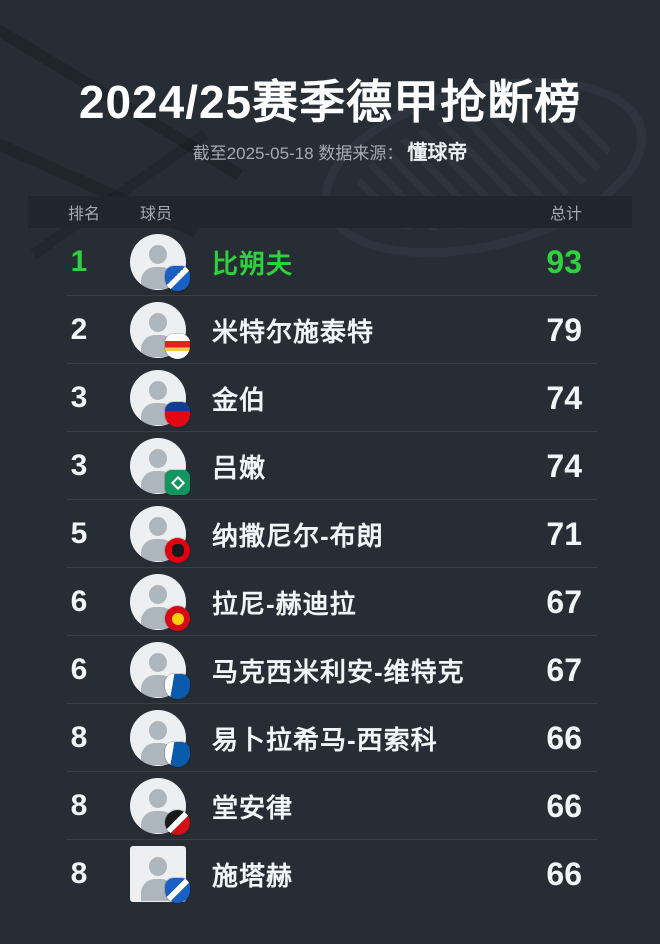 Image resolution: width=660 pixels, height=944 pixels. Describe the element at coordinates (330, 466) in the screenshot. I see `table-row: 3 吕嫩 74` at that location.